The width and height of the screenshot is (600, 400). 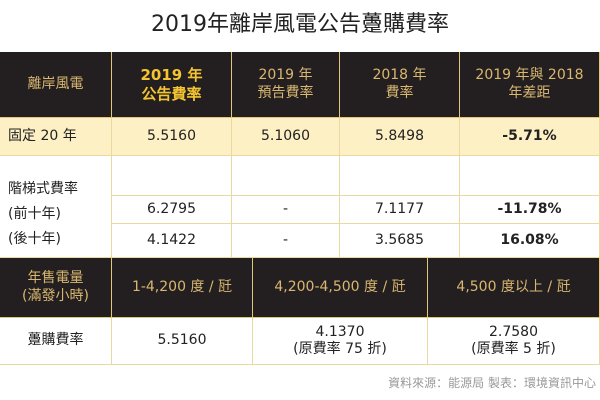 What do you see at coordinates (400, 210) in the screenshot?
I see `tier-first-v3: 7.1177` at bounding box center [400, 210].